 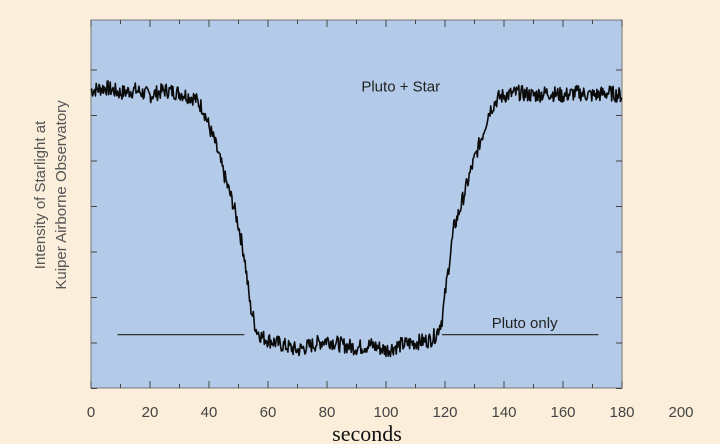 I want to click on x-axis-label: seconds, so click(x=367, y=432).